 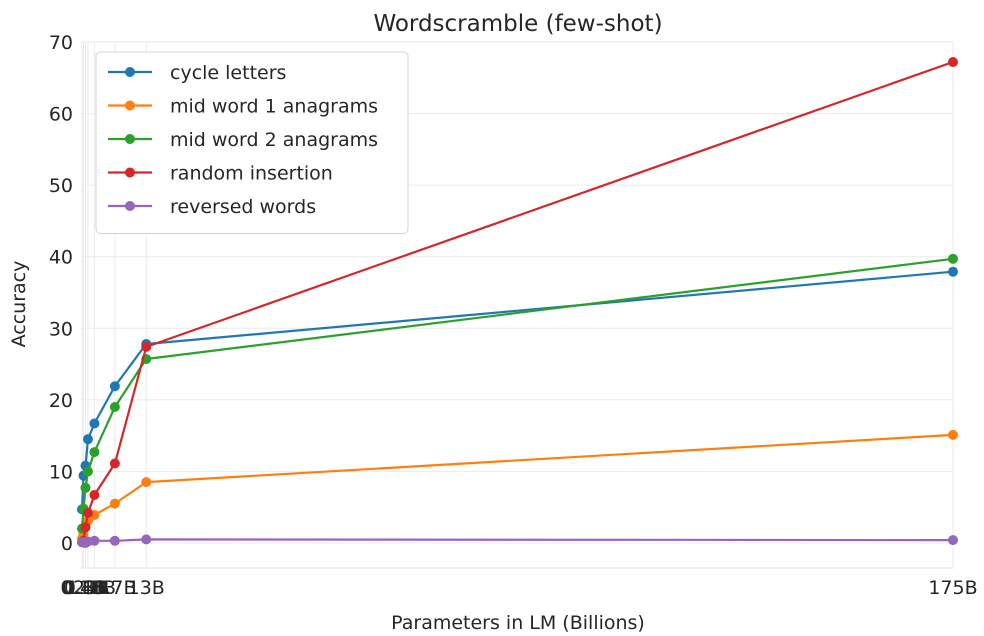 What do you see at coordinates (61, 186) in the screenshot?
I see `y-tick-label: 50` at bounding box center [61, 186].